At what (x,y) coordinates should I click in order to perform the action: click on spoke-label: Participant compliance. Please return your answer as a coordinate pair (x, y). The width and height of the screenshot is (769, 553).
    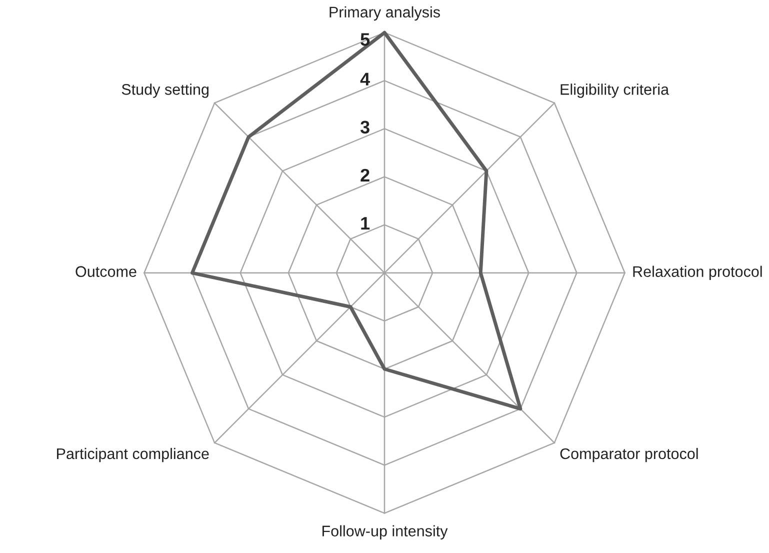
    Looking at the image, I should click on (133, 455).